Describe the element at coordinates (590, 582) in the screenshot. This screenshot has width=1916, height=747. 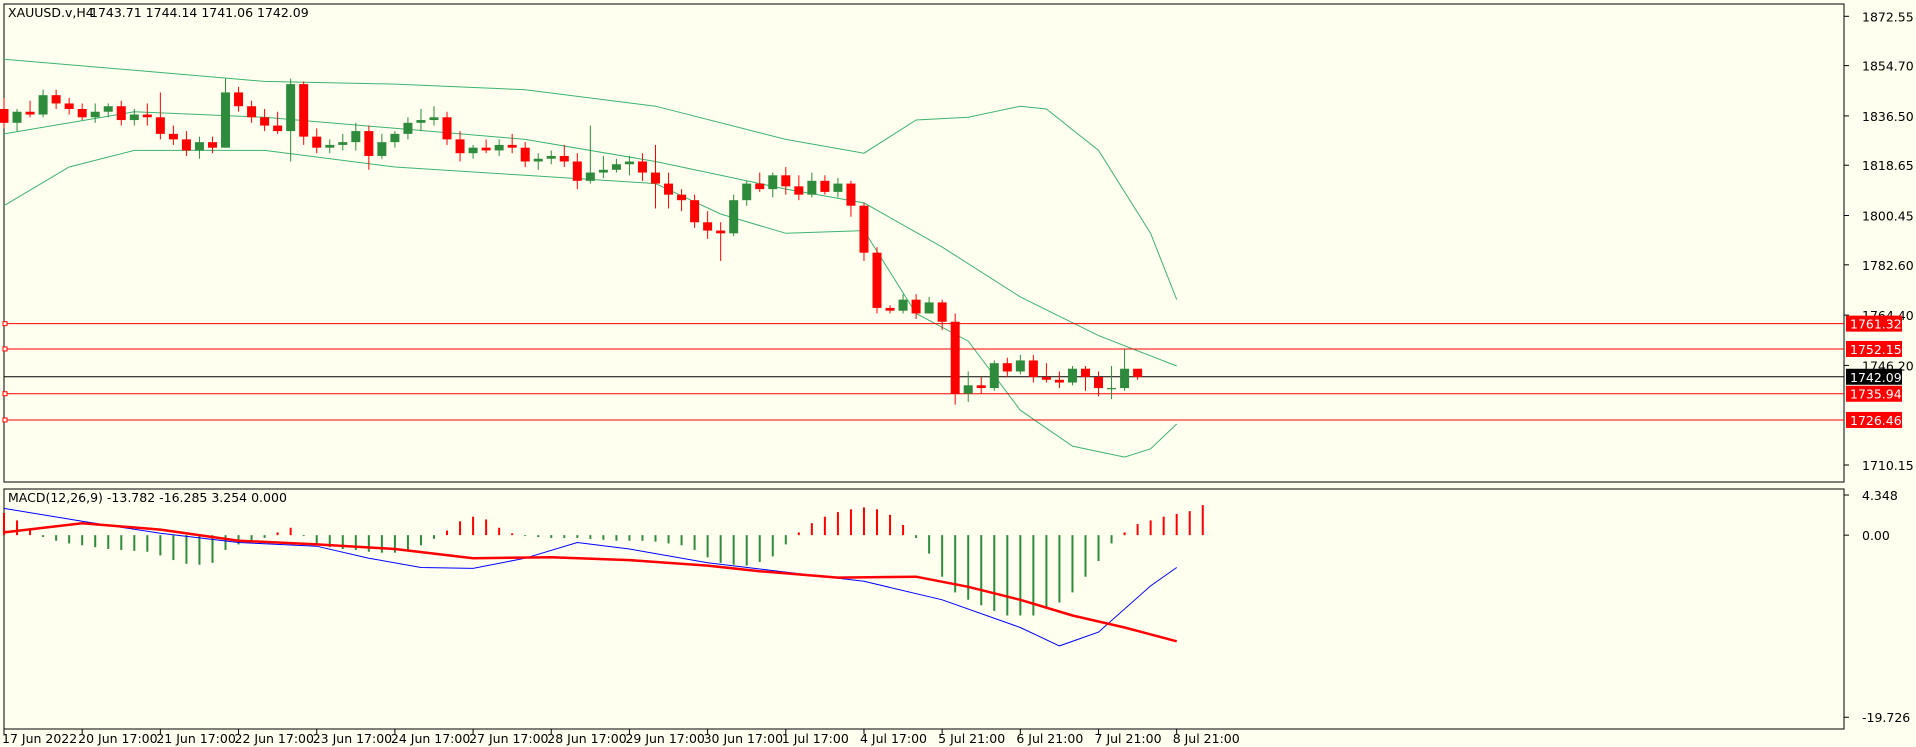
I see `signal-line` at that location.